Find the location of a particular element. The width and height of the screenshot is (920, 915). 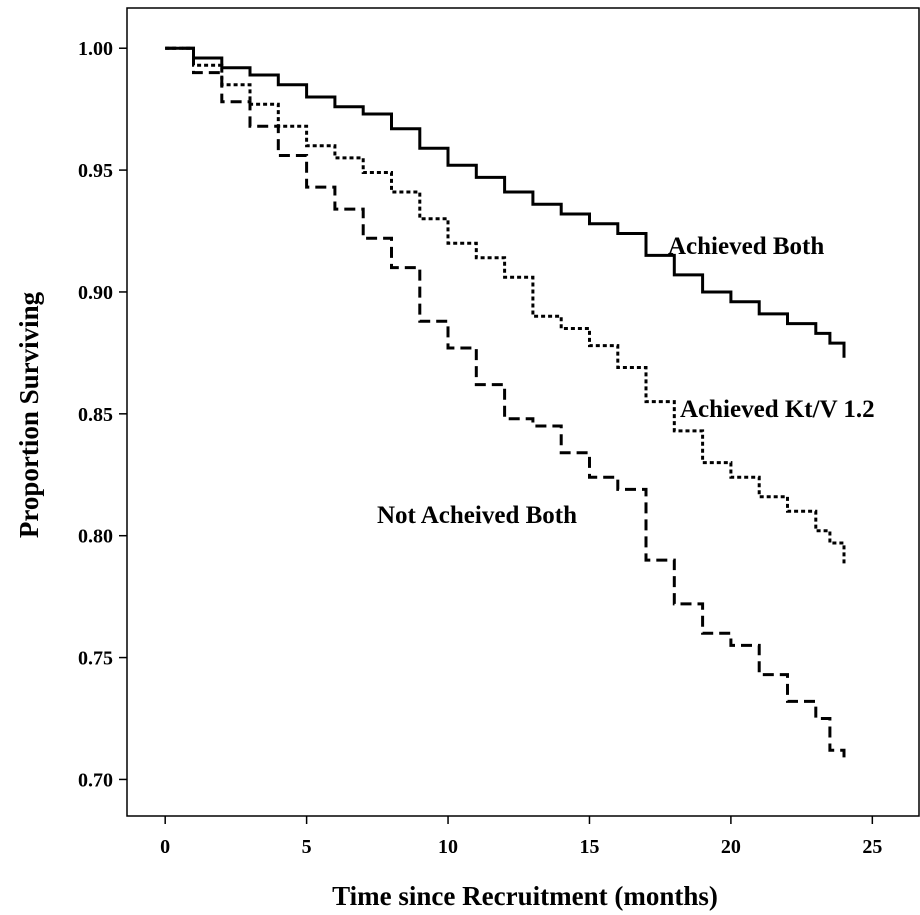

x-axis-title: Time since Recruitment (months) is located at coordinates (525, 896).